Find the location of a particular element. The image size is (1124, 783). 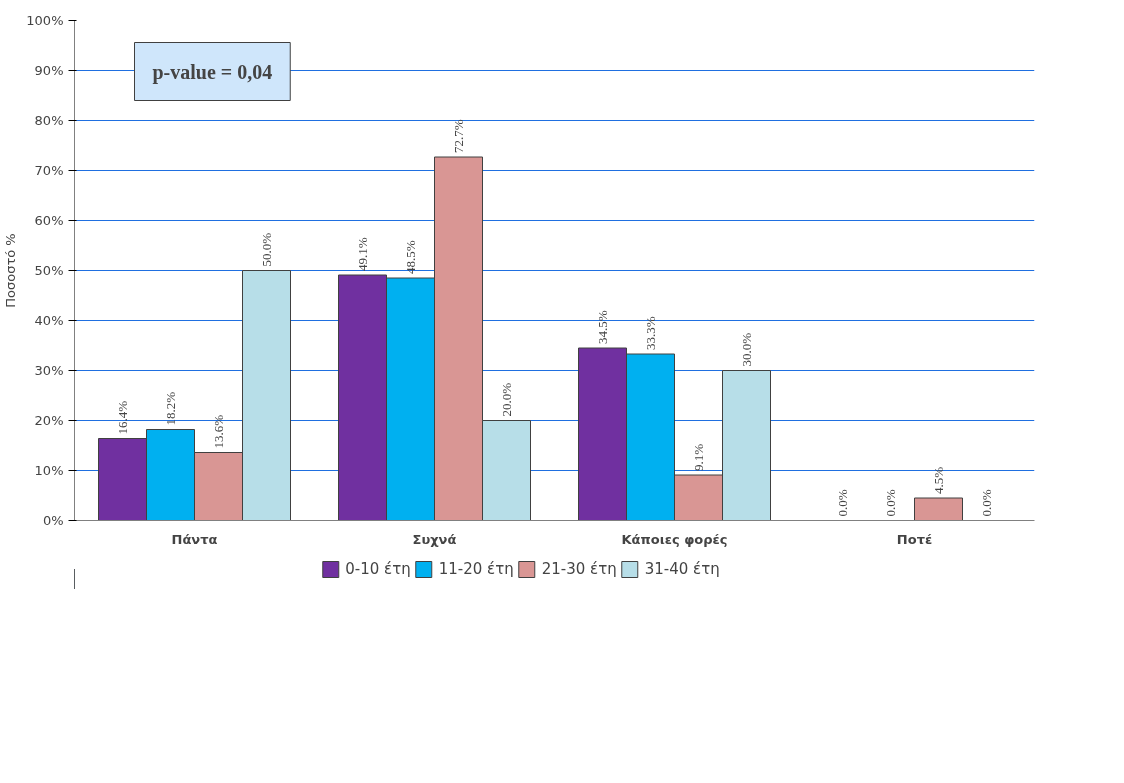

data-label: 13.6% is located at coordinates (218, 431).